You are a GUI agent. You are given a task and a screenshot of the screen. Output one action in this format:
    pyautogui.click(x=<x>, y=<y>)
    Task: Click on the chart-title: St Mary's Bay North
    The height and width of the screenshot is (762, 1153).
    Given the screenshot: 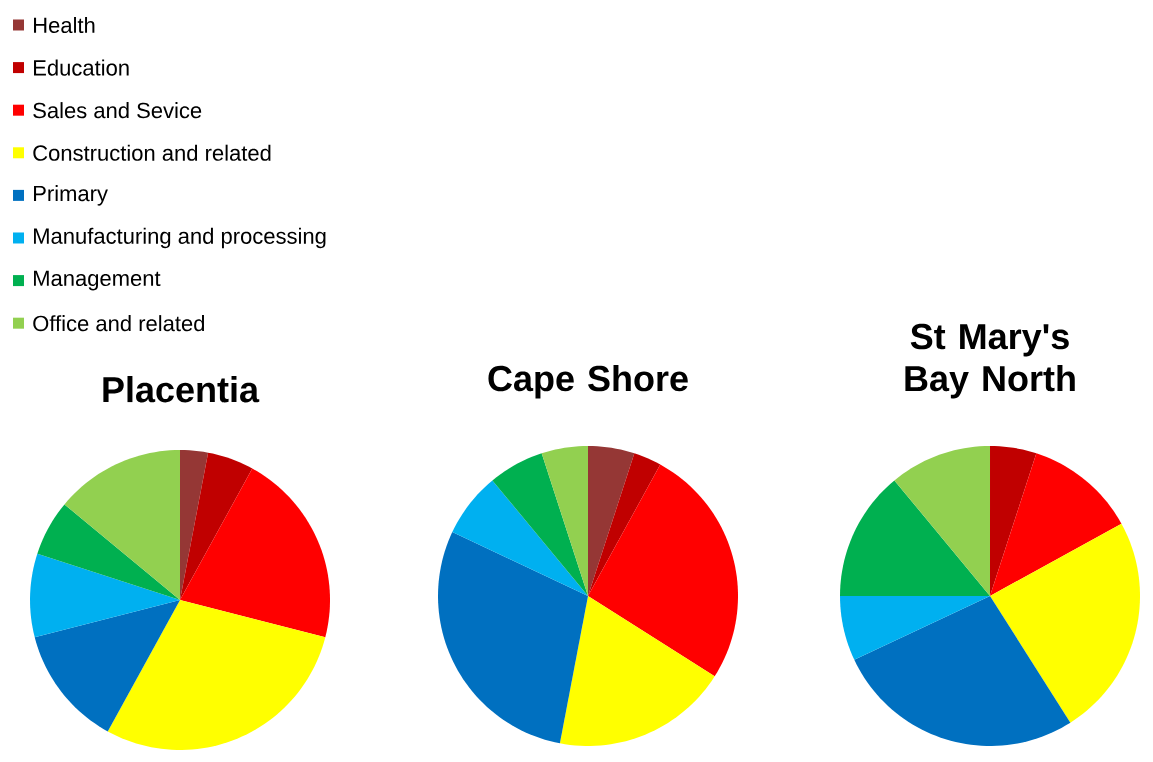 What is the action you would take?
    pyautogui.click(x=990, y=361)
    